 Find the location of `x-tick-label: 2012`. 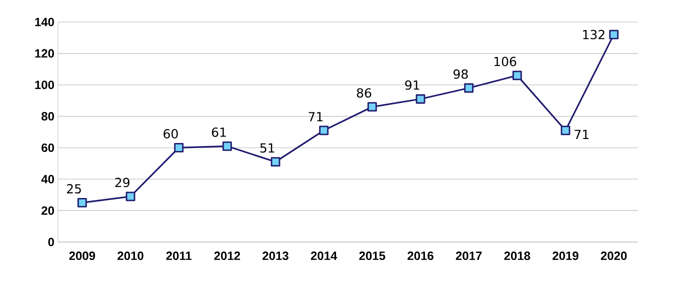

x-tick-label: 2012 is located at coordinates (227, 256).